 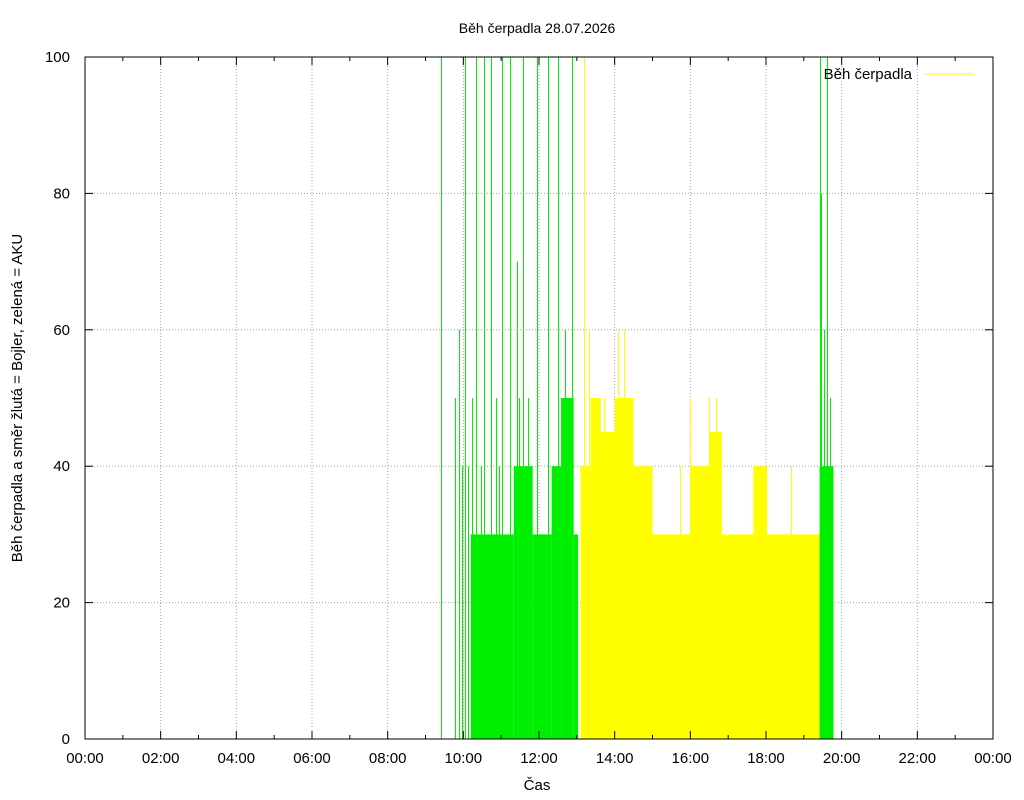 What do you see at coordinates (61, 603) in the screenshot?
I see `y-tick-label: 20` at bounding box center [61, 603].